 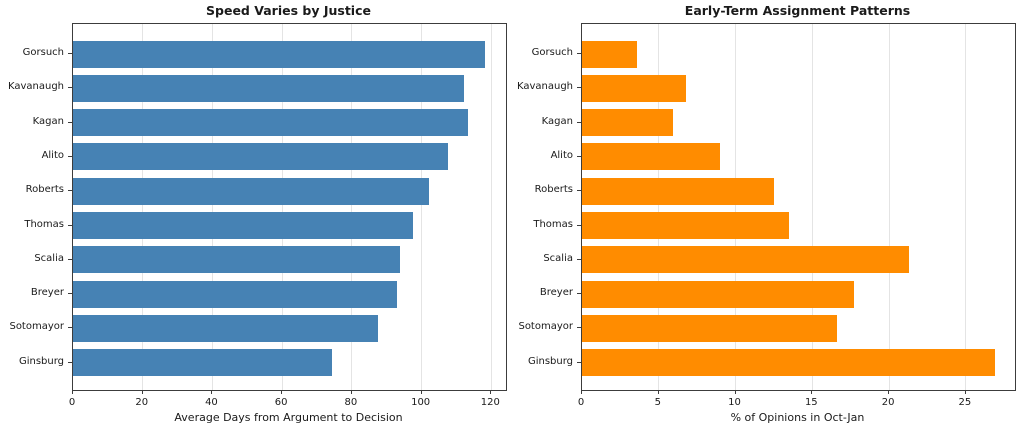 What do you see at coordinates (211, 402) in the screenshot?
I see `x-tick-label-40: 40` at bounding box center [211, 402].